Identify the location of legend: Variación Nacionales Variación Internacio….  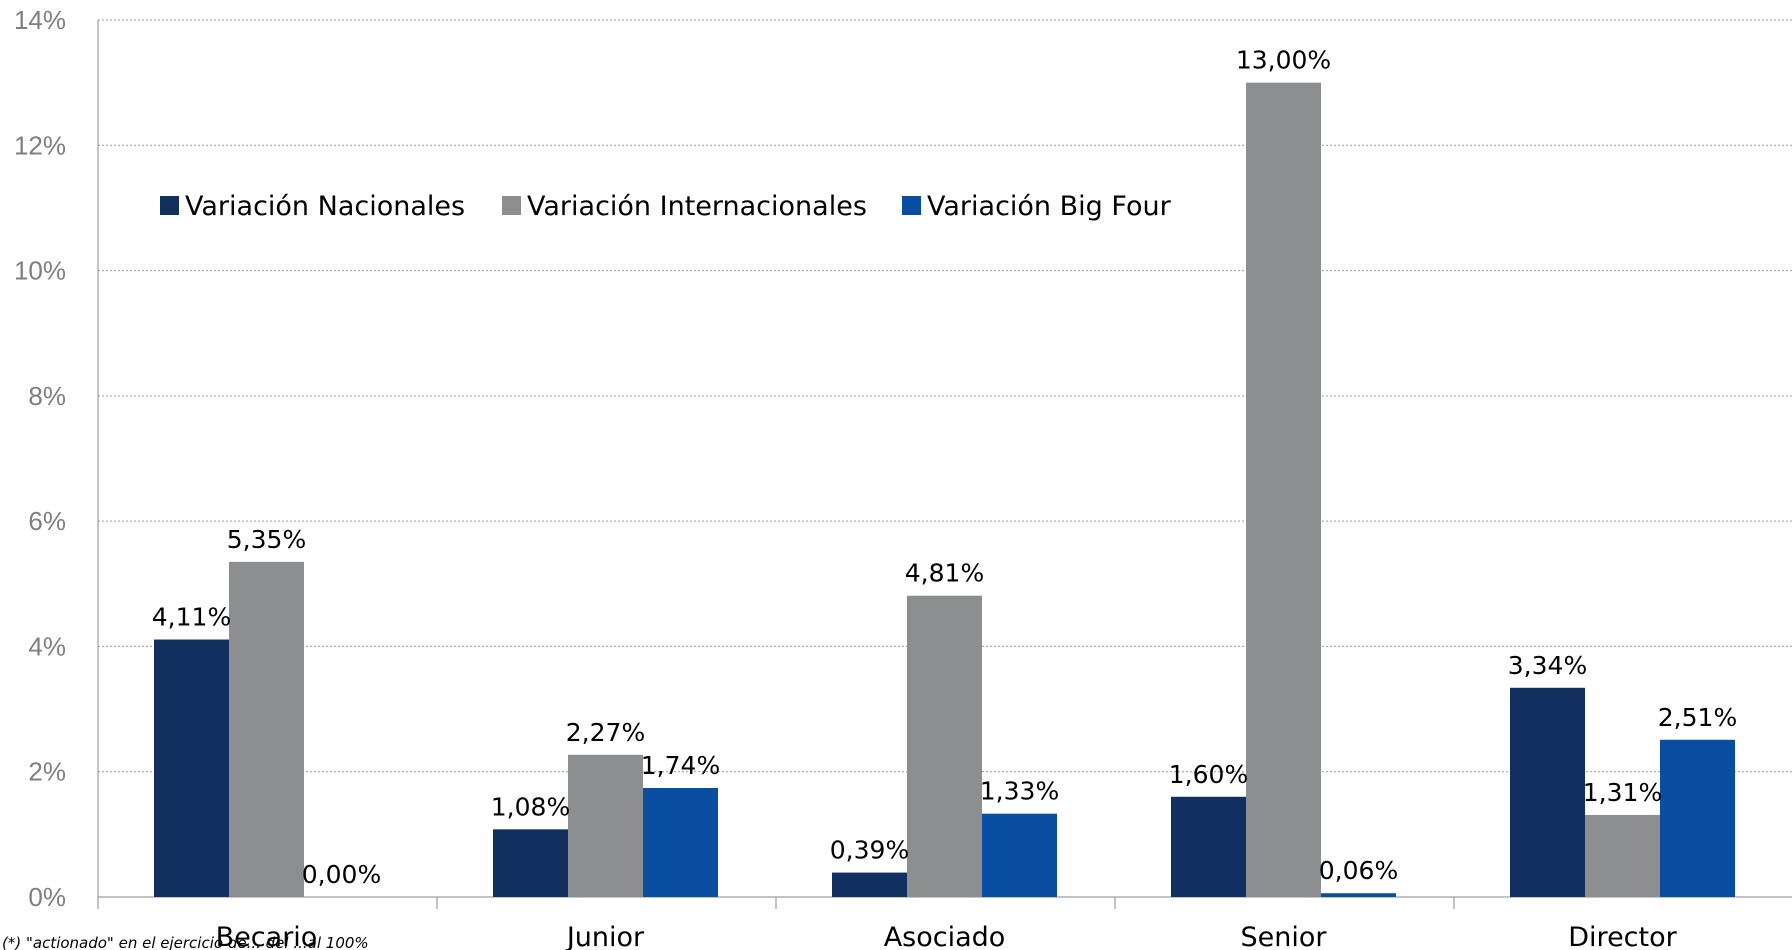
(666, 206).